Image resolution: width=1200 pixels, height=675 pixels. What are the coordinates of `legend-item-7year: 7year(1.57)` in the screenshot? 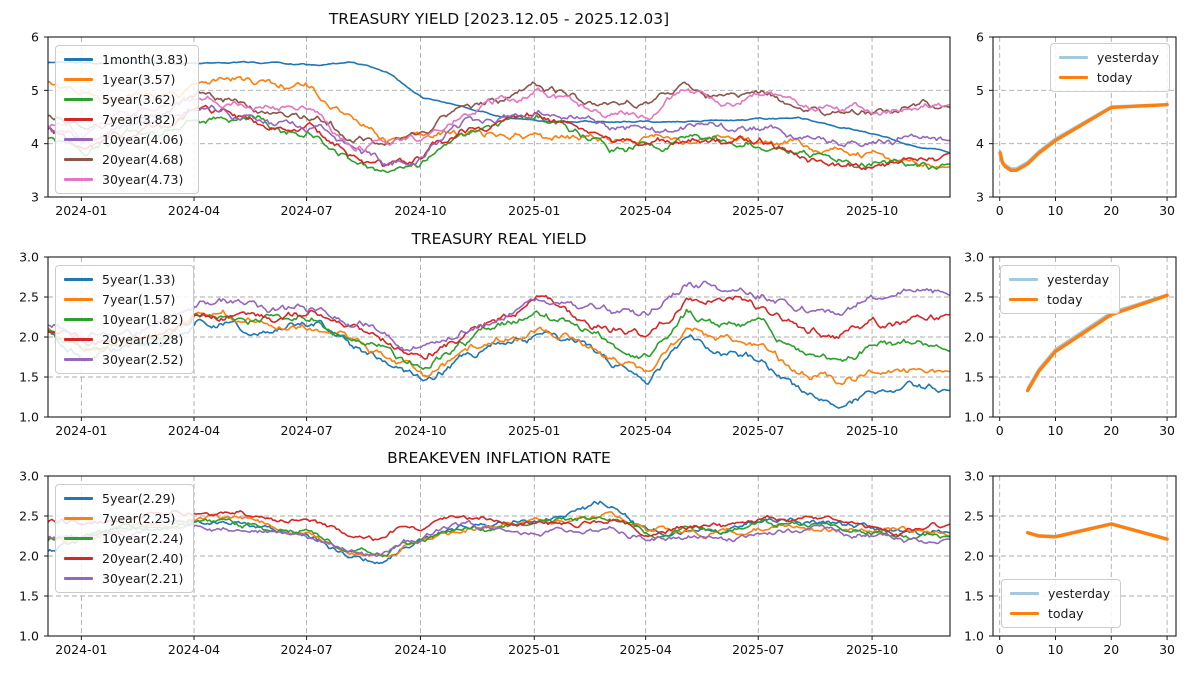 It's located at (123, 299).